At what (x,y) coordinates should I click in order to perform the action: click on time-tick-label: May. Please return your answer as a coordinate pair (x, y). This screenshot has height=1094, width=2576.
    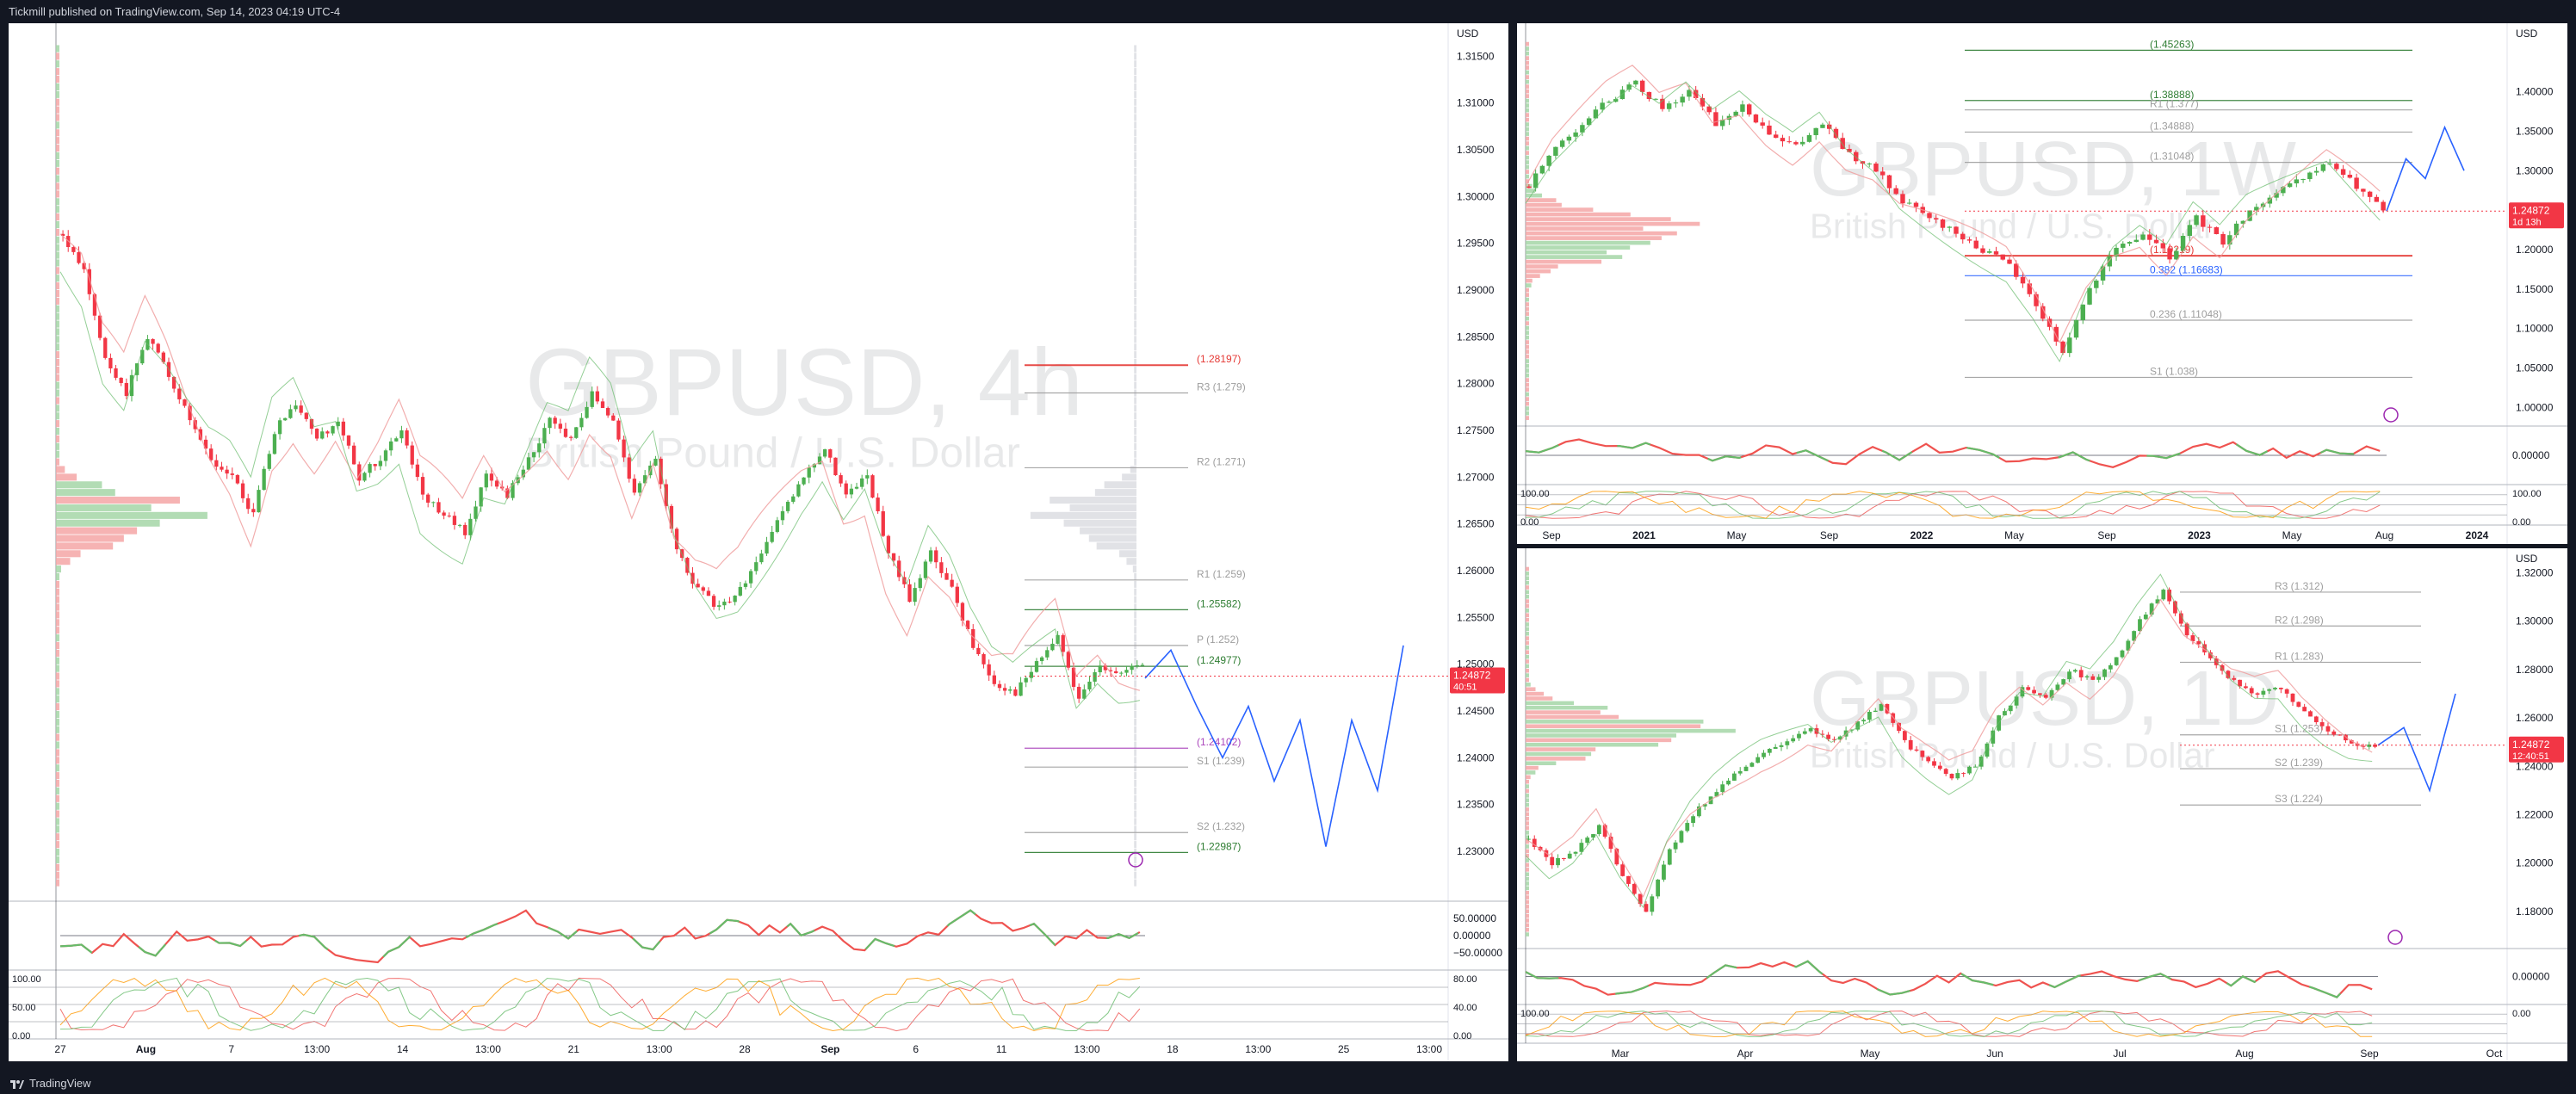
    Looking at the image, I should click on (1737, 535).